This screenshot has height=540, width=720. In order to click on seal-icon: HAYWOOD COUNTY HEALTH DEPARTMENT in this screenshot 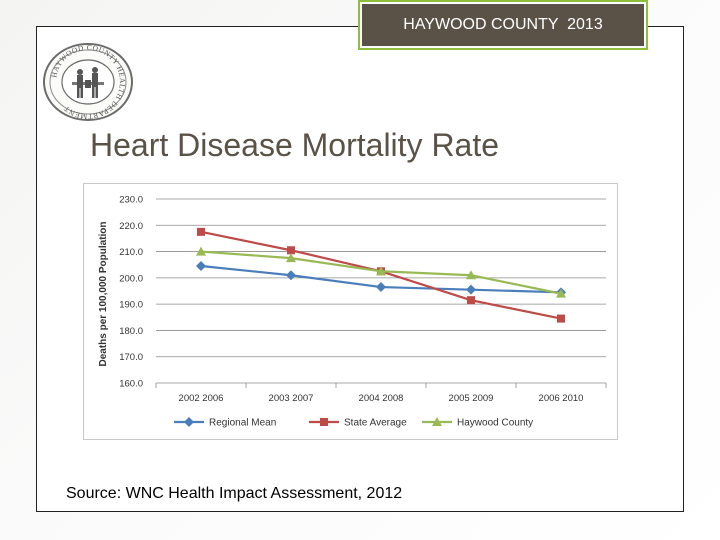, I will do `click(88, 82)`.